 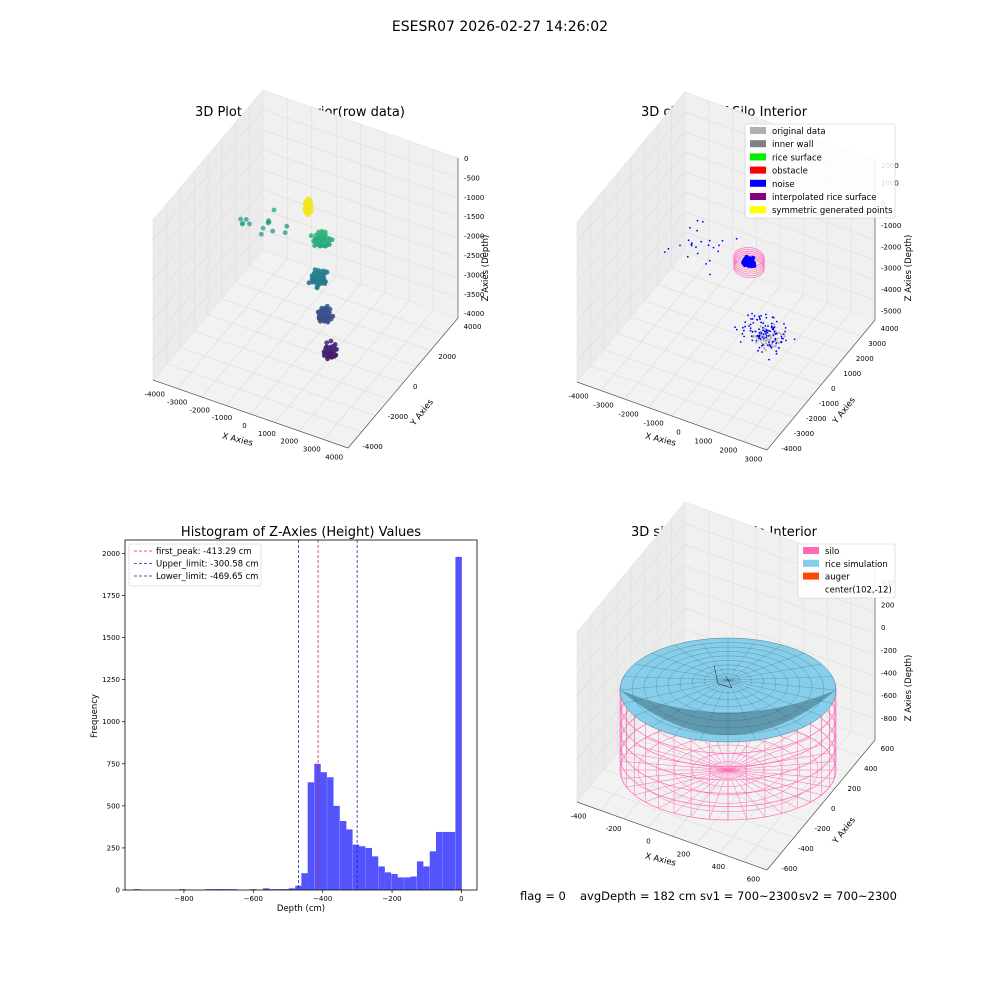 I want to click on legend-label: symmetric generated points, so click(x=832, y=211).